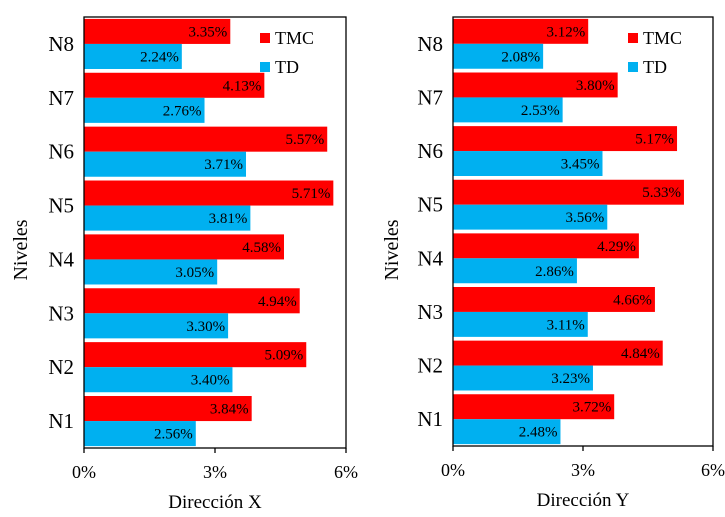  What do you see at coordinates (535, 85) in the screenshot?
I see `panel-2-tmc-bar-n7` at bounding box center [535, 85].